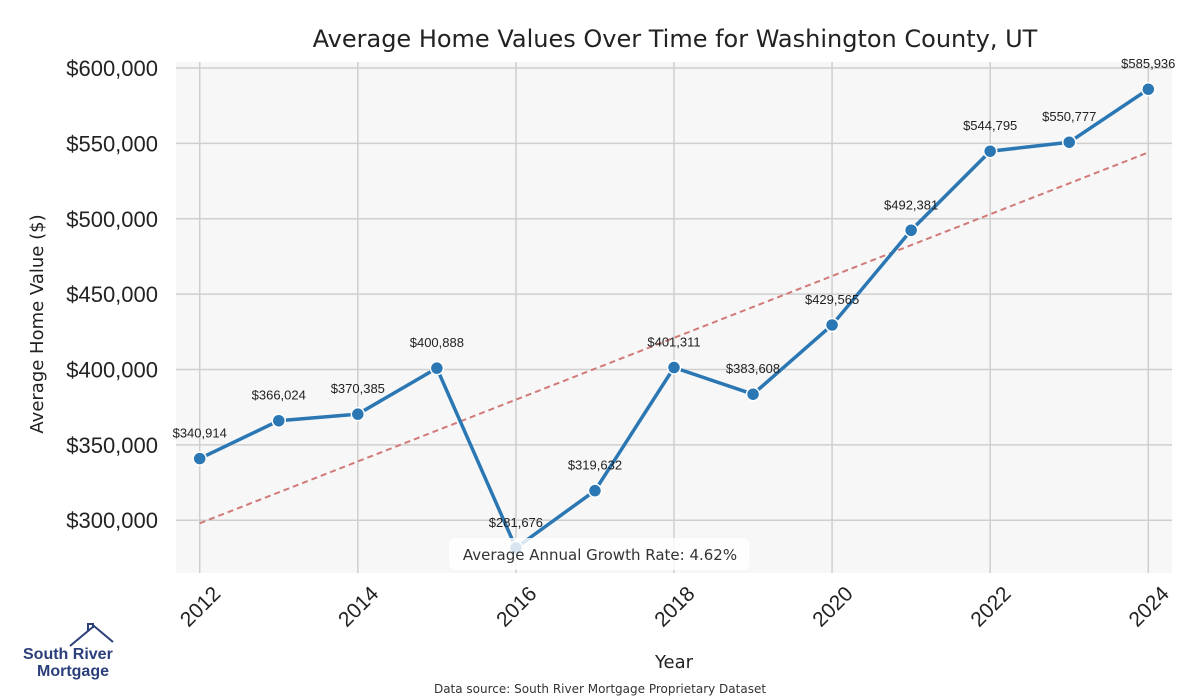 This screenshot has width=1200, height=700. Describe the element at coordinates (1148, 63) in the screenshot. I see `data-label: $585,936` at that location.